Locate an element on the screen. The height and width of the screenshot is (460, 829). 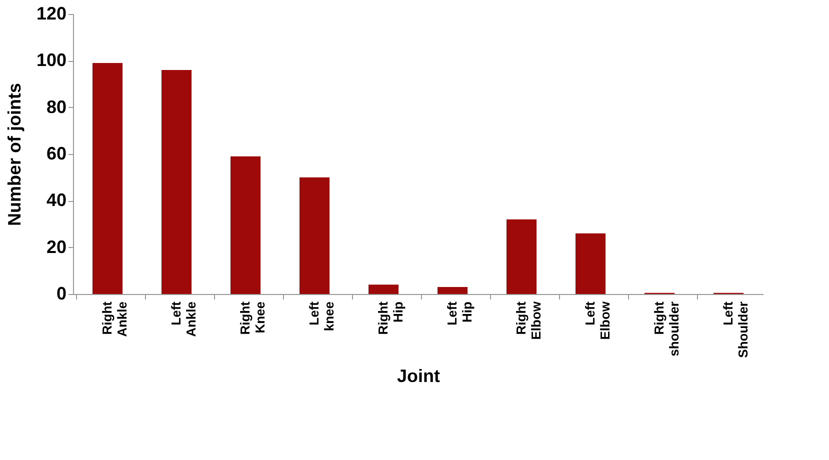
y-tick-label: 120 is located at coordinates (51, 14).